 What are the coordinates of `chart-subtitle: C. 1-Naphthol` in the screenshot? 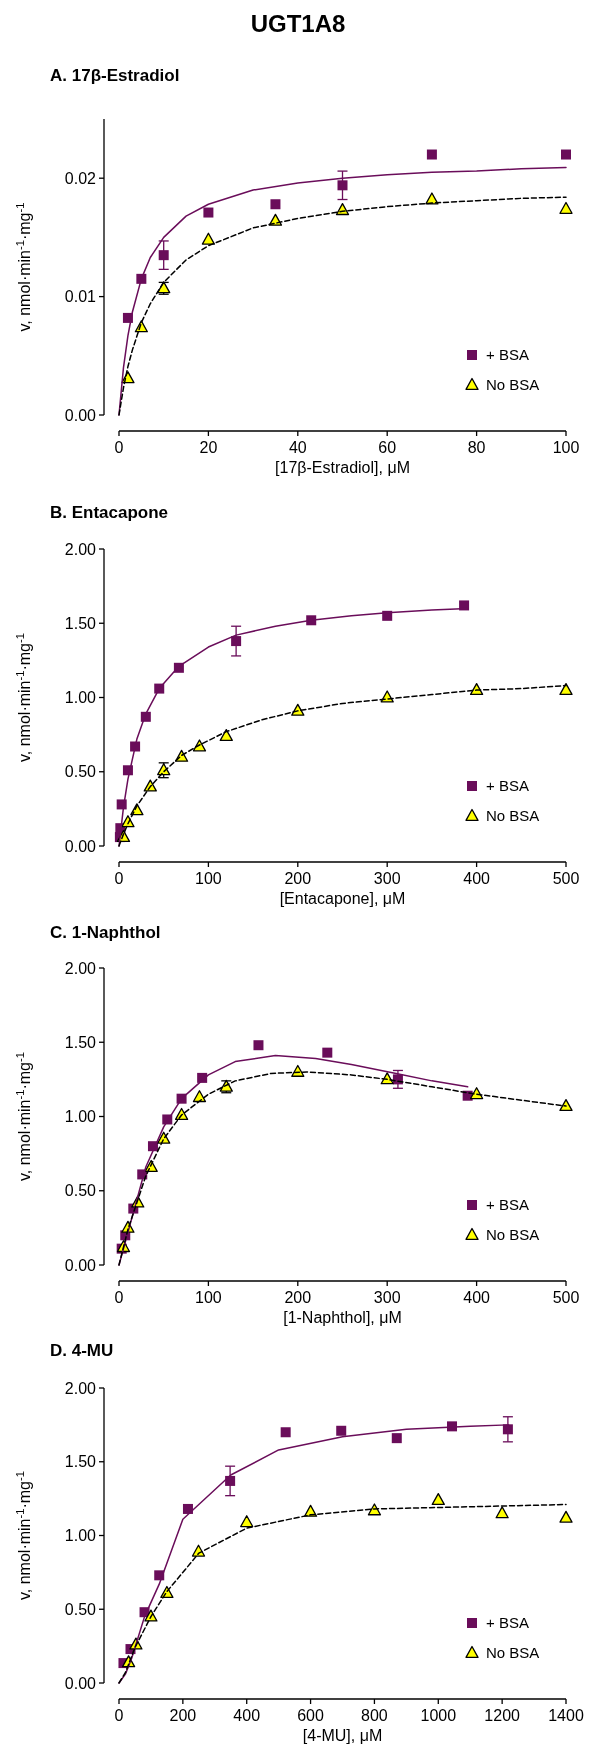 It's located at (105, 932).